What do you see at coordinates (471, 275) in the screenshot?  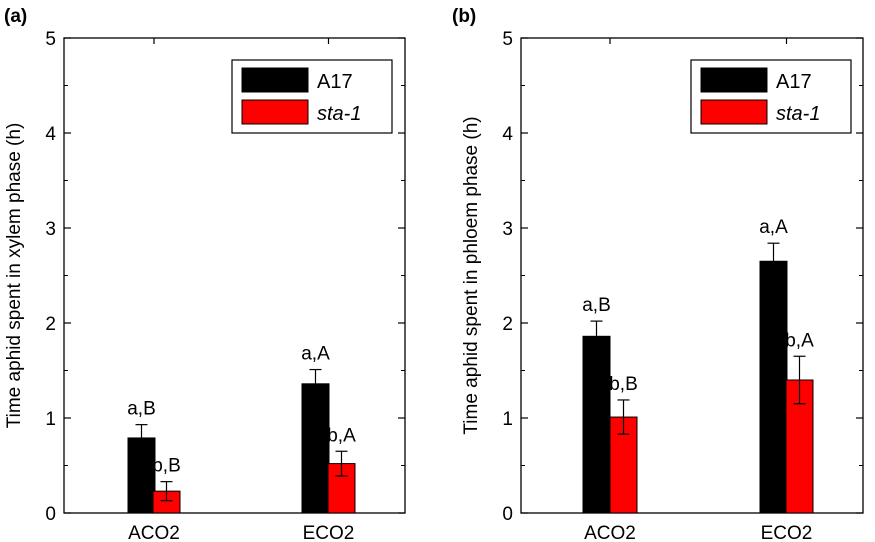 I see `y-axis-label: Time aphid spent in phloem phase (h)` at bounding box center [471, 275].